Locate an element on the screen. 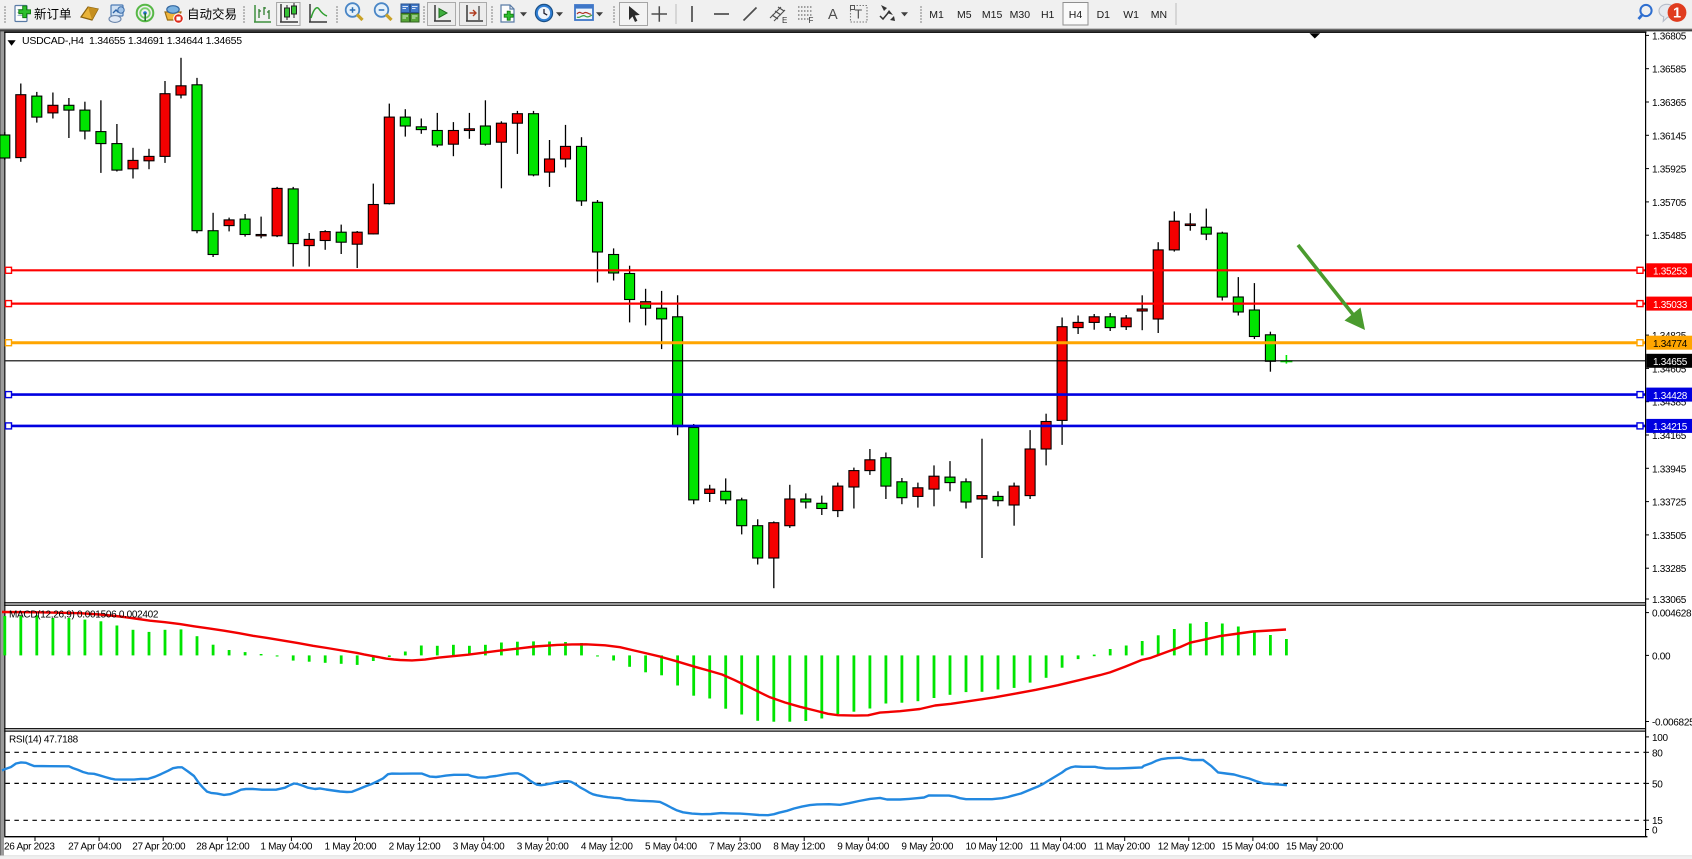  svg-text: 27 Apr 04:00 is located at coordinates (95, 847).